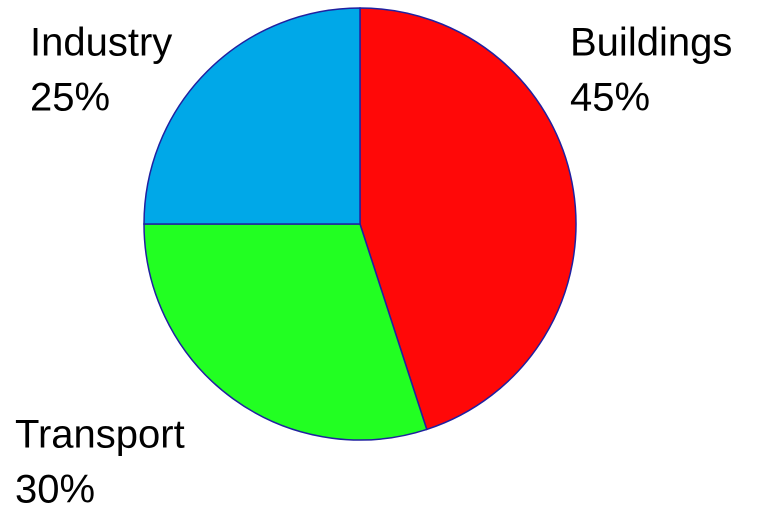 The height and width of the screenshot is (514, 769). What do you see at coordinates (100, 435) in the screenshot?
I see `slice-label: Transport` at bounding box center [100, 435].